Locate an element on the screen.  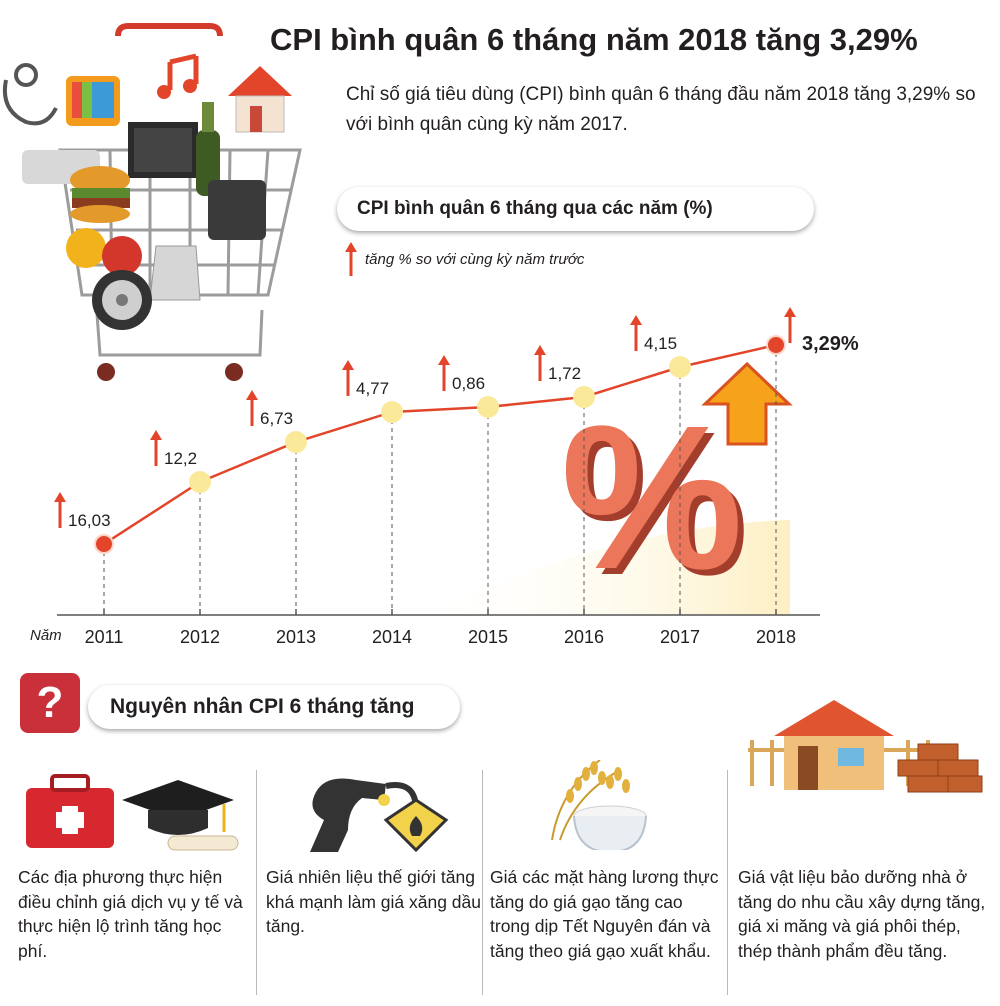
value-label: 12,2 is located at coordinates (180, 458).